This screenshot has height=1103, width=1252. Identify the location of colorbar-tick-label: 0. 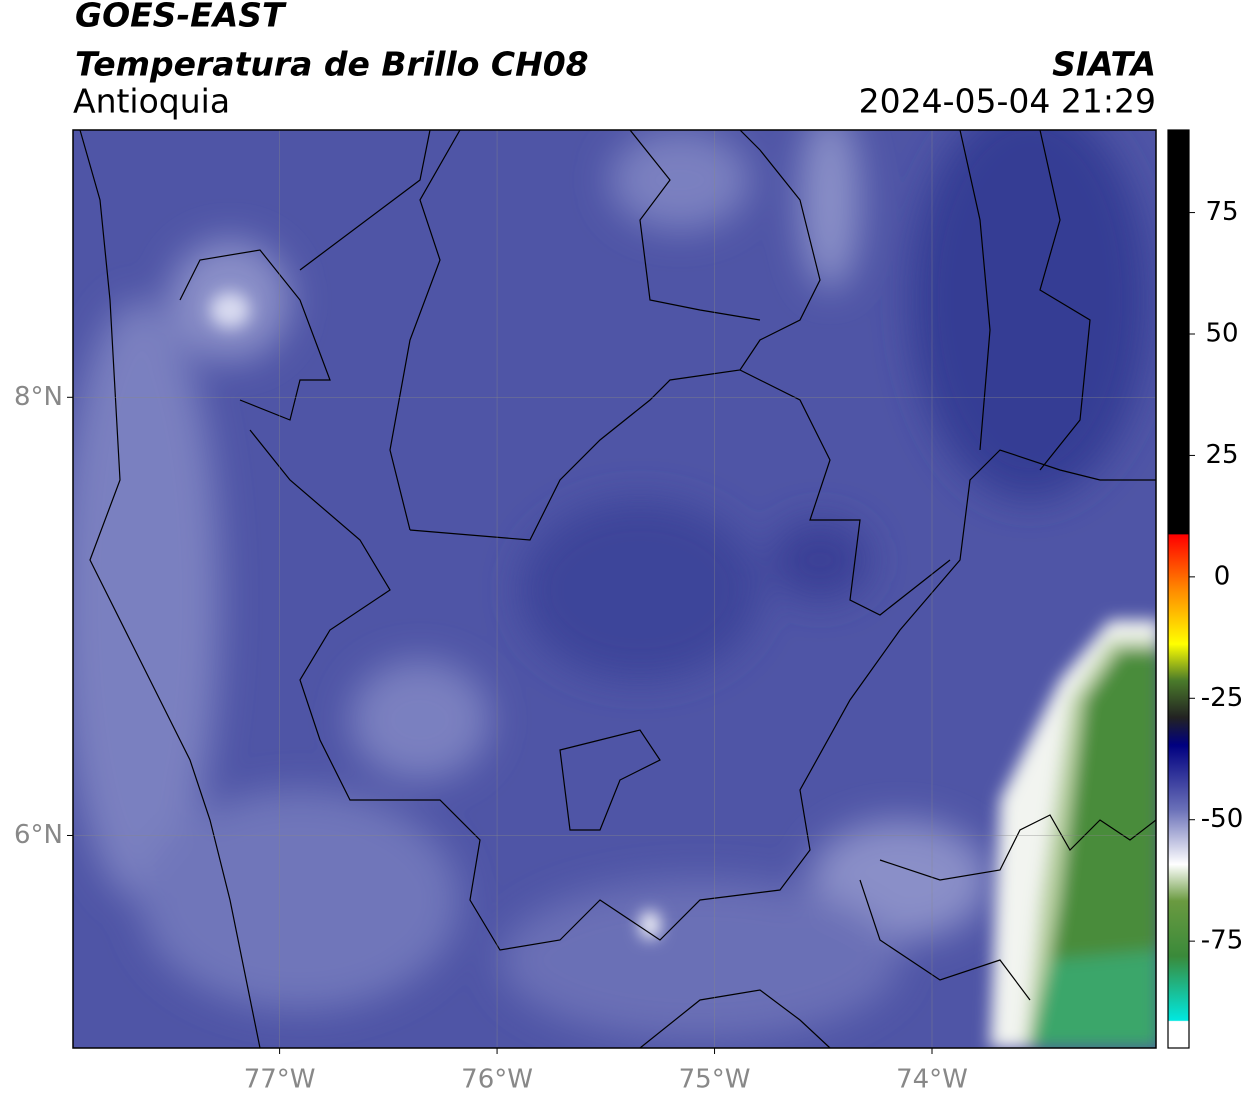
(1222, 576).